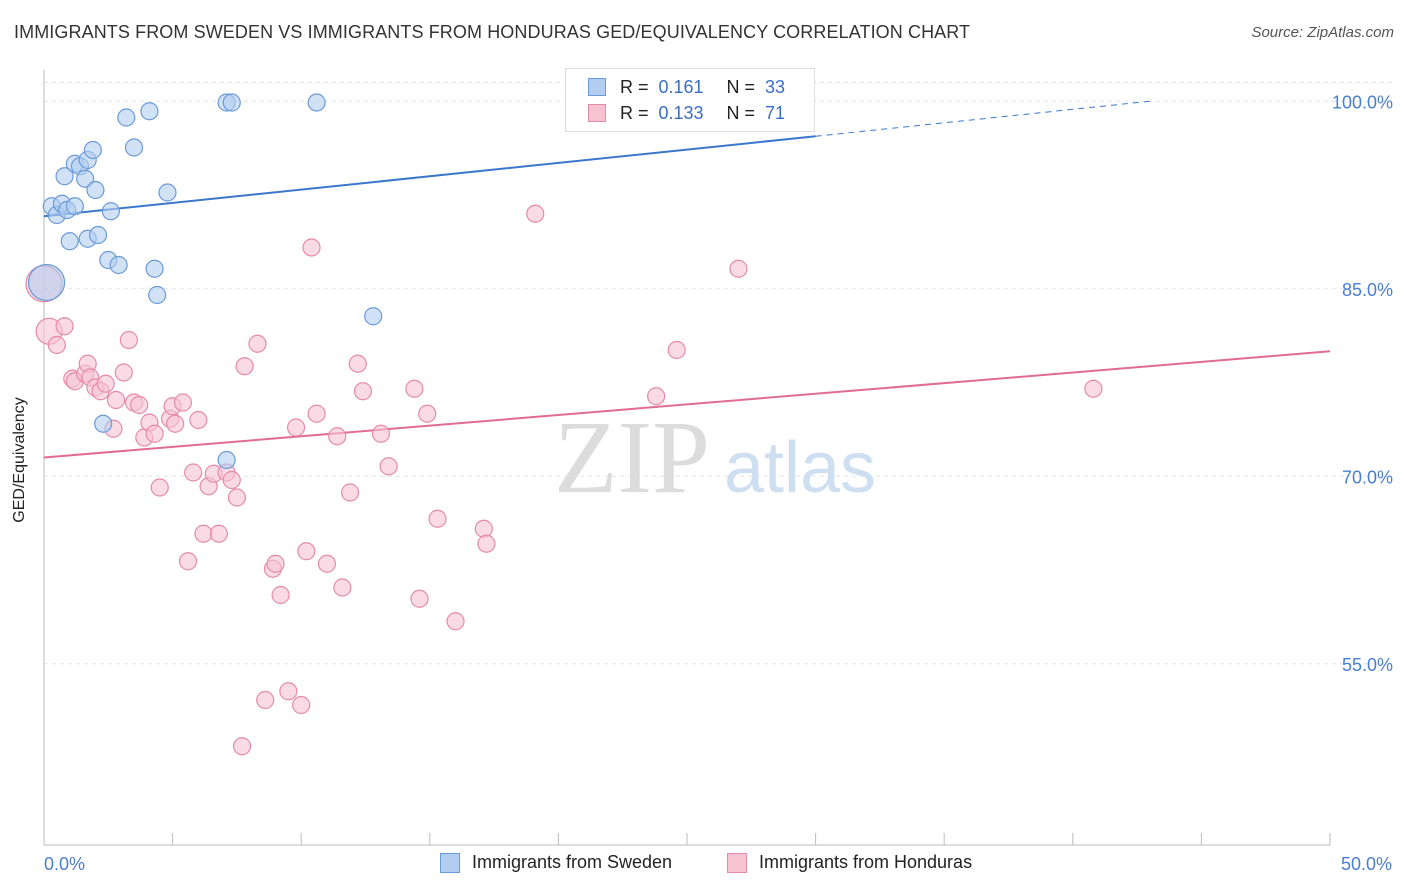 This screenshot has width=1406, height=892. What do you see at coordinates (64, 864) in the screenshot?
I see `x-tick-label-left: 0.0%` at bounding box center [64, 864].